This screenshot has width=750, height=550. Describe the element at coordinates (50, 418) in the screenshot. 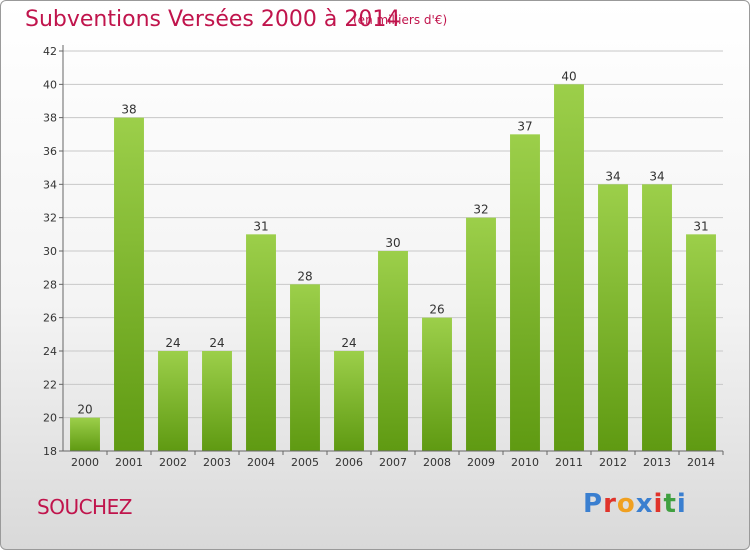

I see `y-tick-label: 20` at that location.